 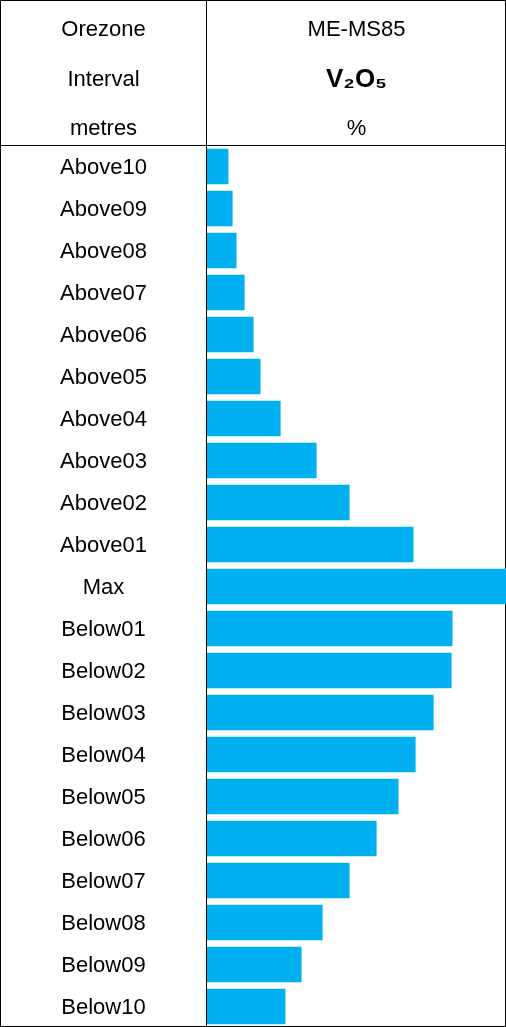 What do you see at coordinates (103, 880) in the screenshot?
I see `y-tick-label: Below07` at bounding box center [103, 880].